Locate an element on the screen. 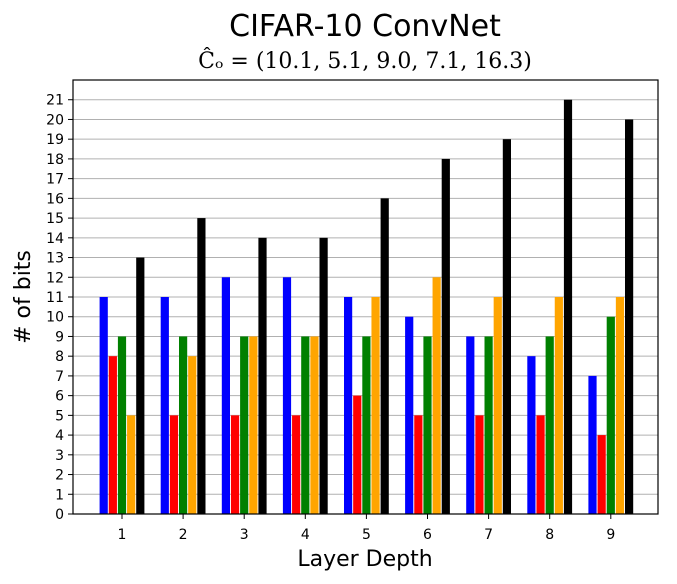 The width and height of the screenshot is (677, 584). y-tick-label: 20 is located at coordinates (55, 120).